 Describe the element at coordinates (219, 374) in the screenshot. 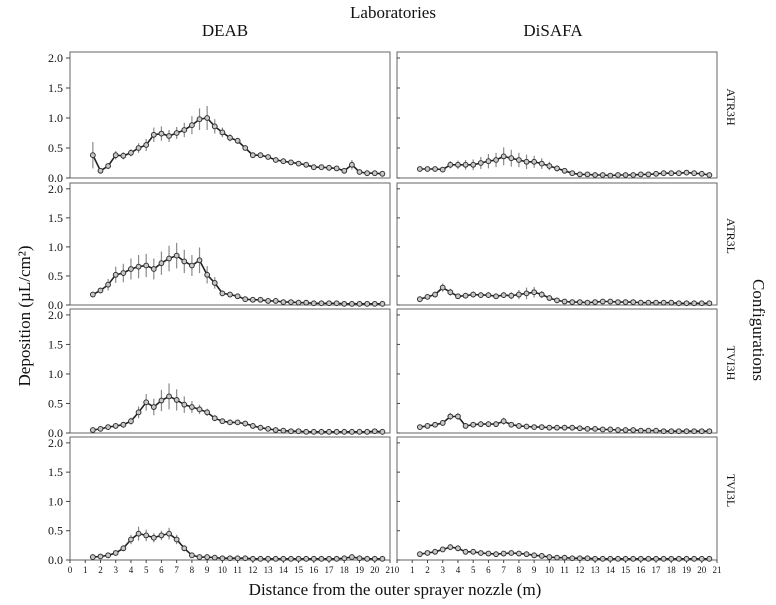

I see `panel-tvi3h-deab: 0.0 0.5 1.0 1.5 2.0` at that location.